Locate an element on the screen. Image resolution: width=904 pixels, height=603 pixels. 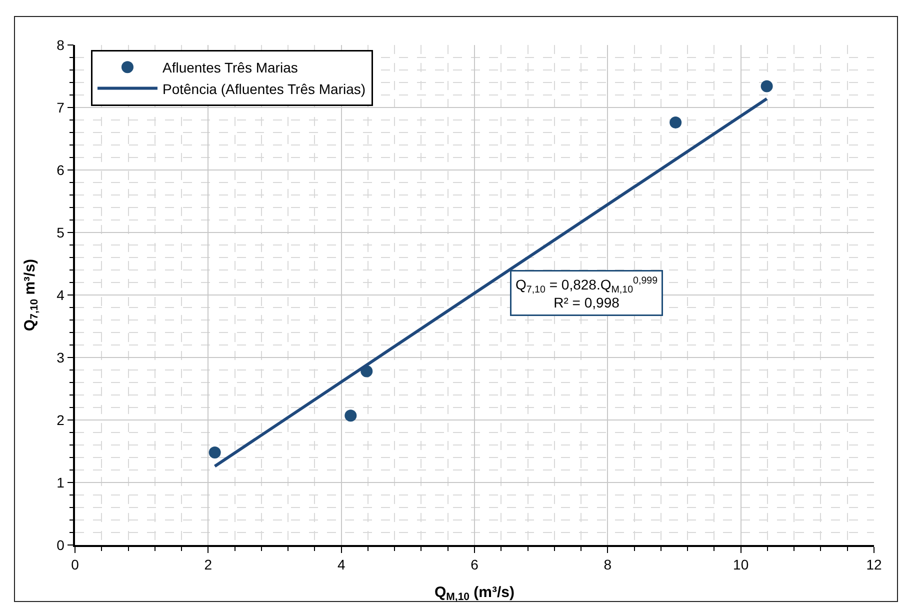
y-tick-label: 0 is located at coordinates (60, 544).